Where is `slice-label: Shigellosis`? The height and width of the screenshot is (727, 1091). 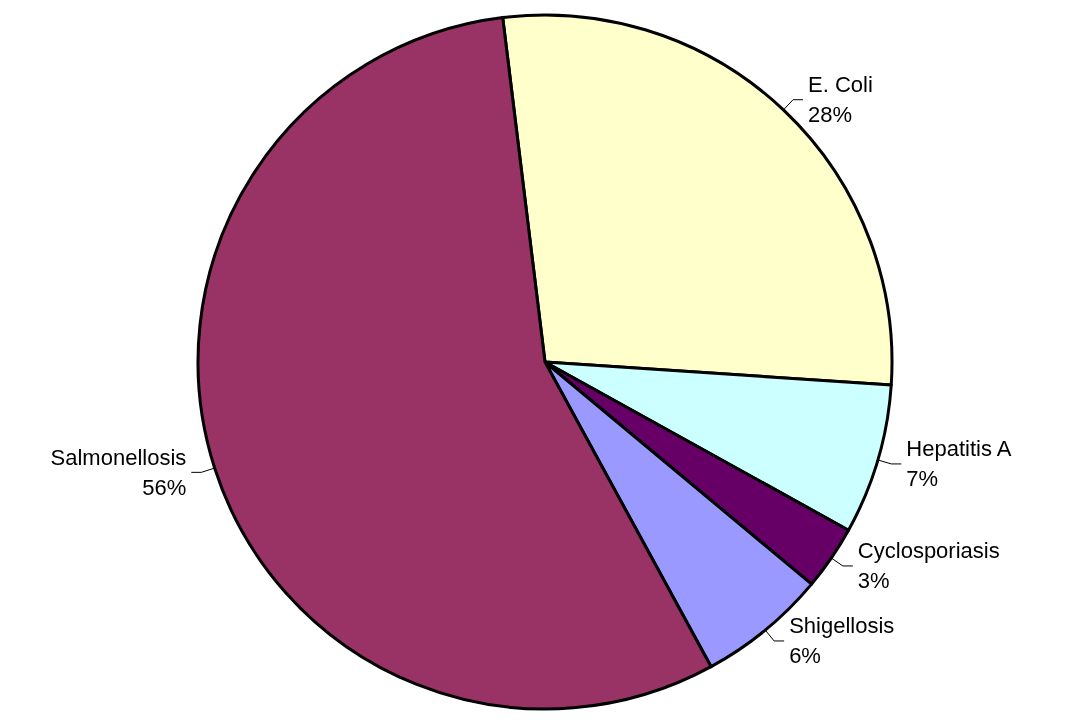 slice-label: Shigellosis is located at coordinates (842, 626).